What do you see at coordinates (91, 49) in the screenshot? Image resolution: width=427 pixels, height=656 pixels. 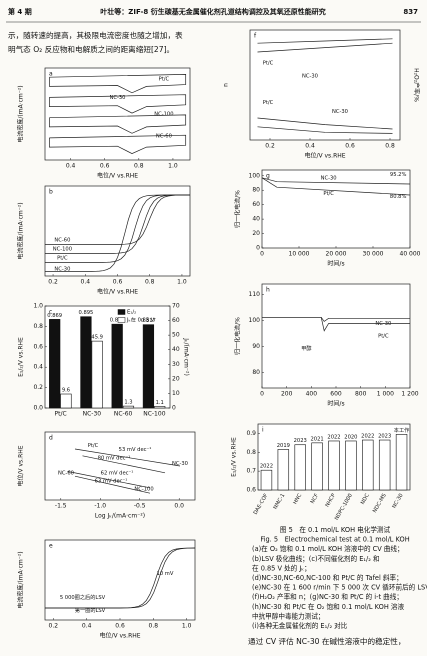 I see `body-line: 明气态 O₂ 反应物和电解质之间的距离缩短[27]。` at bounding box center [91, 49].